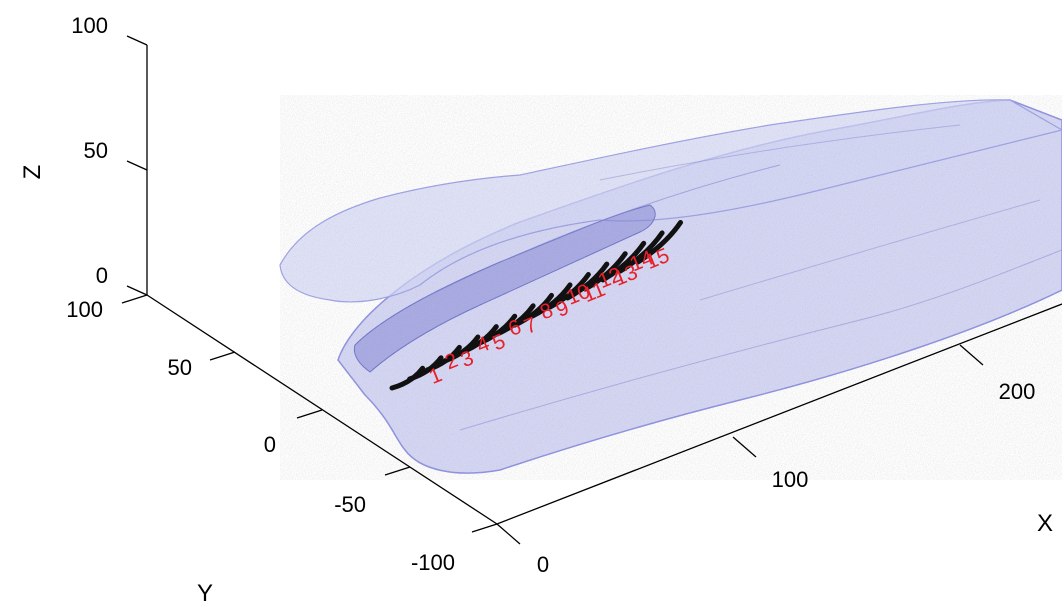 Image resolution: width=1062 pixels, height=606 pixels. What do you see at coordinates (89, 25) in the screenshot?
I see `z-tick-label-100: 100` at bounding box center [89, 25].